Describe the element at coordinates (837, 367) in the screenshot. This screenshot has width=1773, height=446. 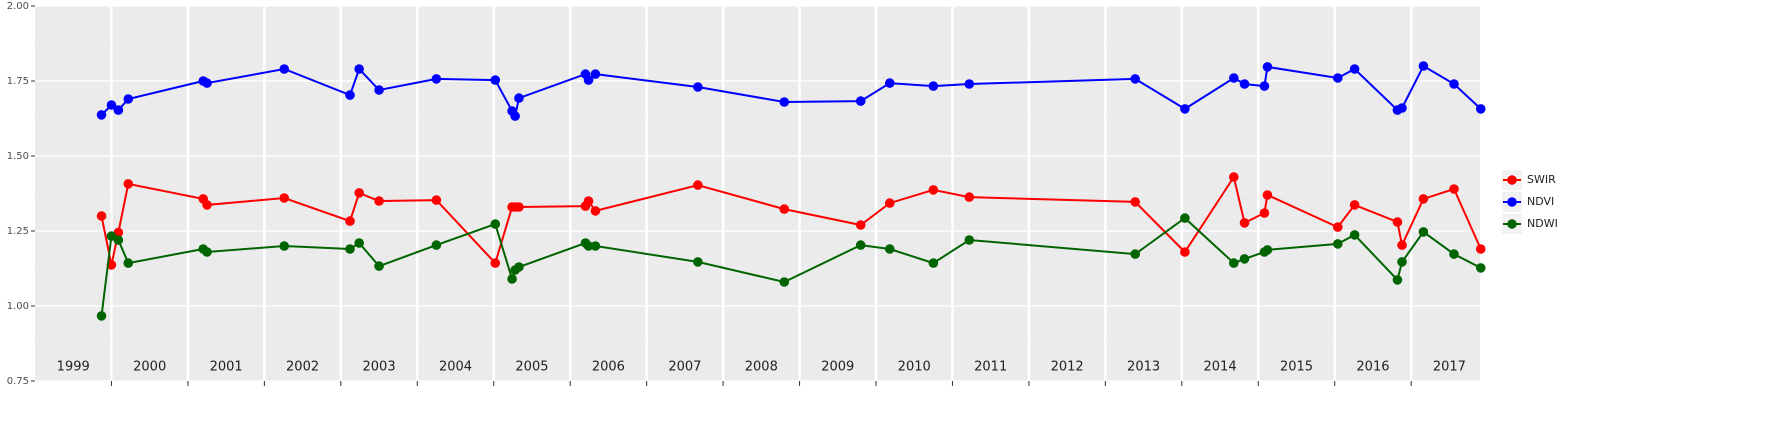
I see `year-label: 2009` at that location.